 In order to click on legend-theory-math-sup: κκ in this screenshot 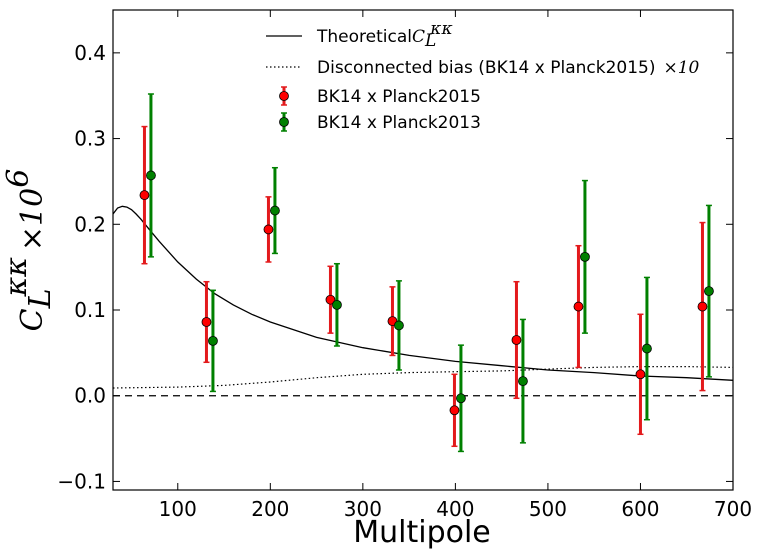, I will do `click(440, 29)`.